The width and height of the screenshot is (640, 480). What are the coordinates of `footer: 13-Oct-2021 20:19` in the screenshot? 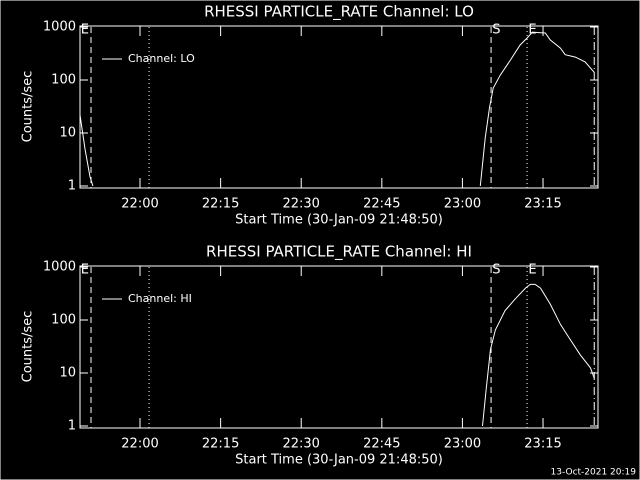 It's located at (594, 473).